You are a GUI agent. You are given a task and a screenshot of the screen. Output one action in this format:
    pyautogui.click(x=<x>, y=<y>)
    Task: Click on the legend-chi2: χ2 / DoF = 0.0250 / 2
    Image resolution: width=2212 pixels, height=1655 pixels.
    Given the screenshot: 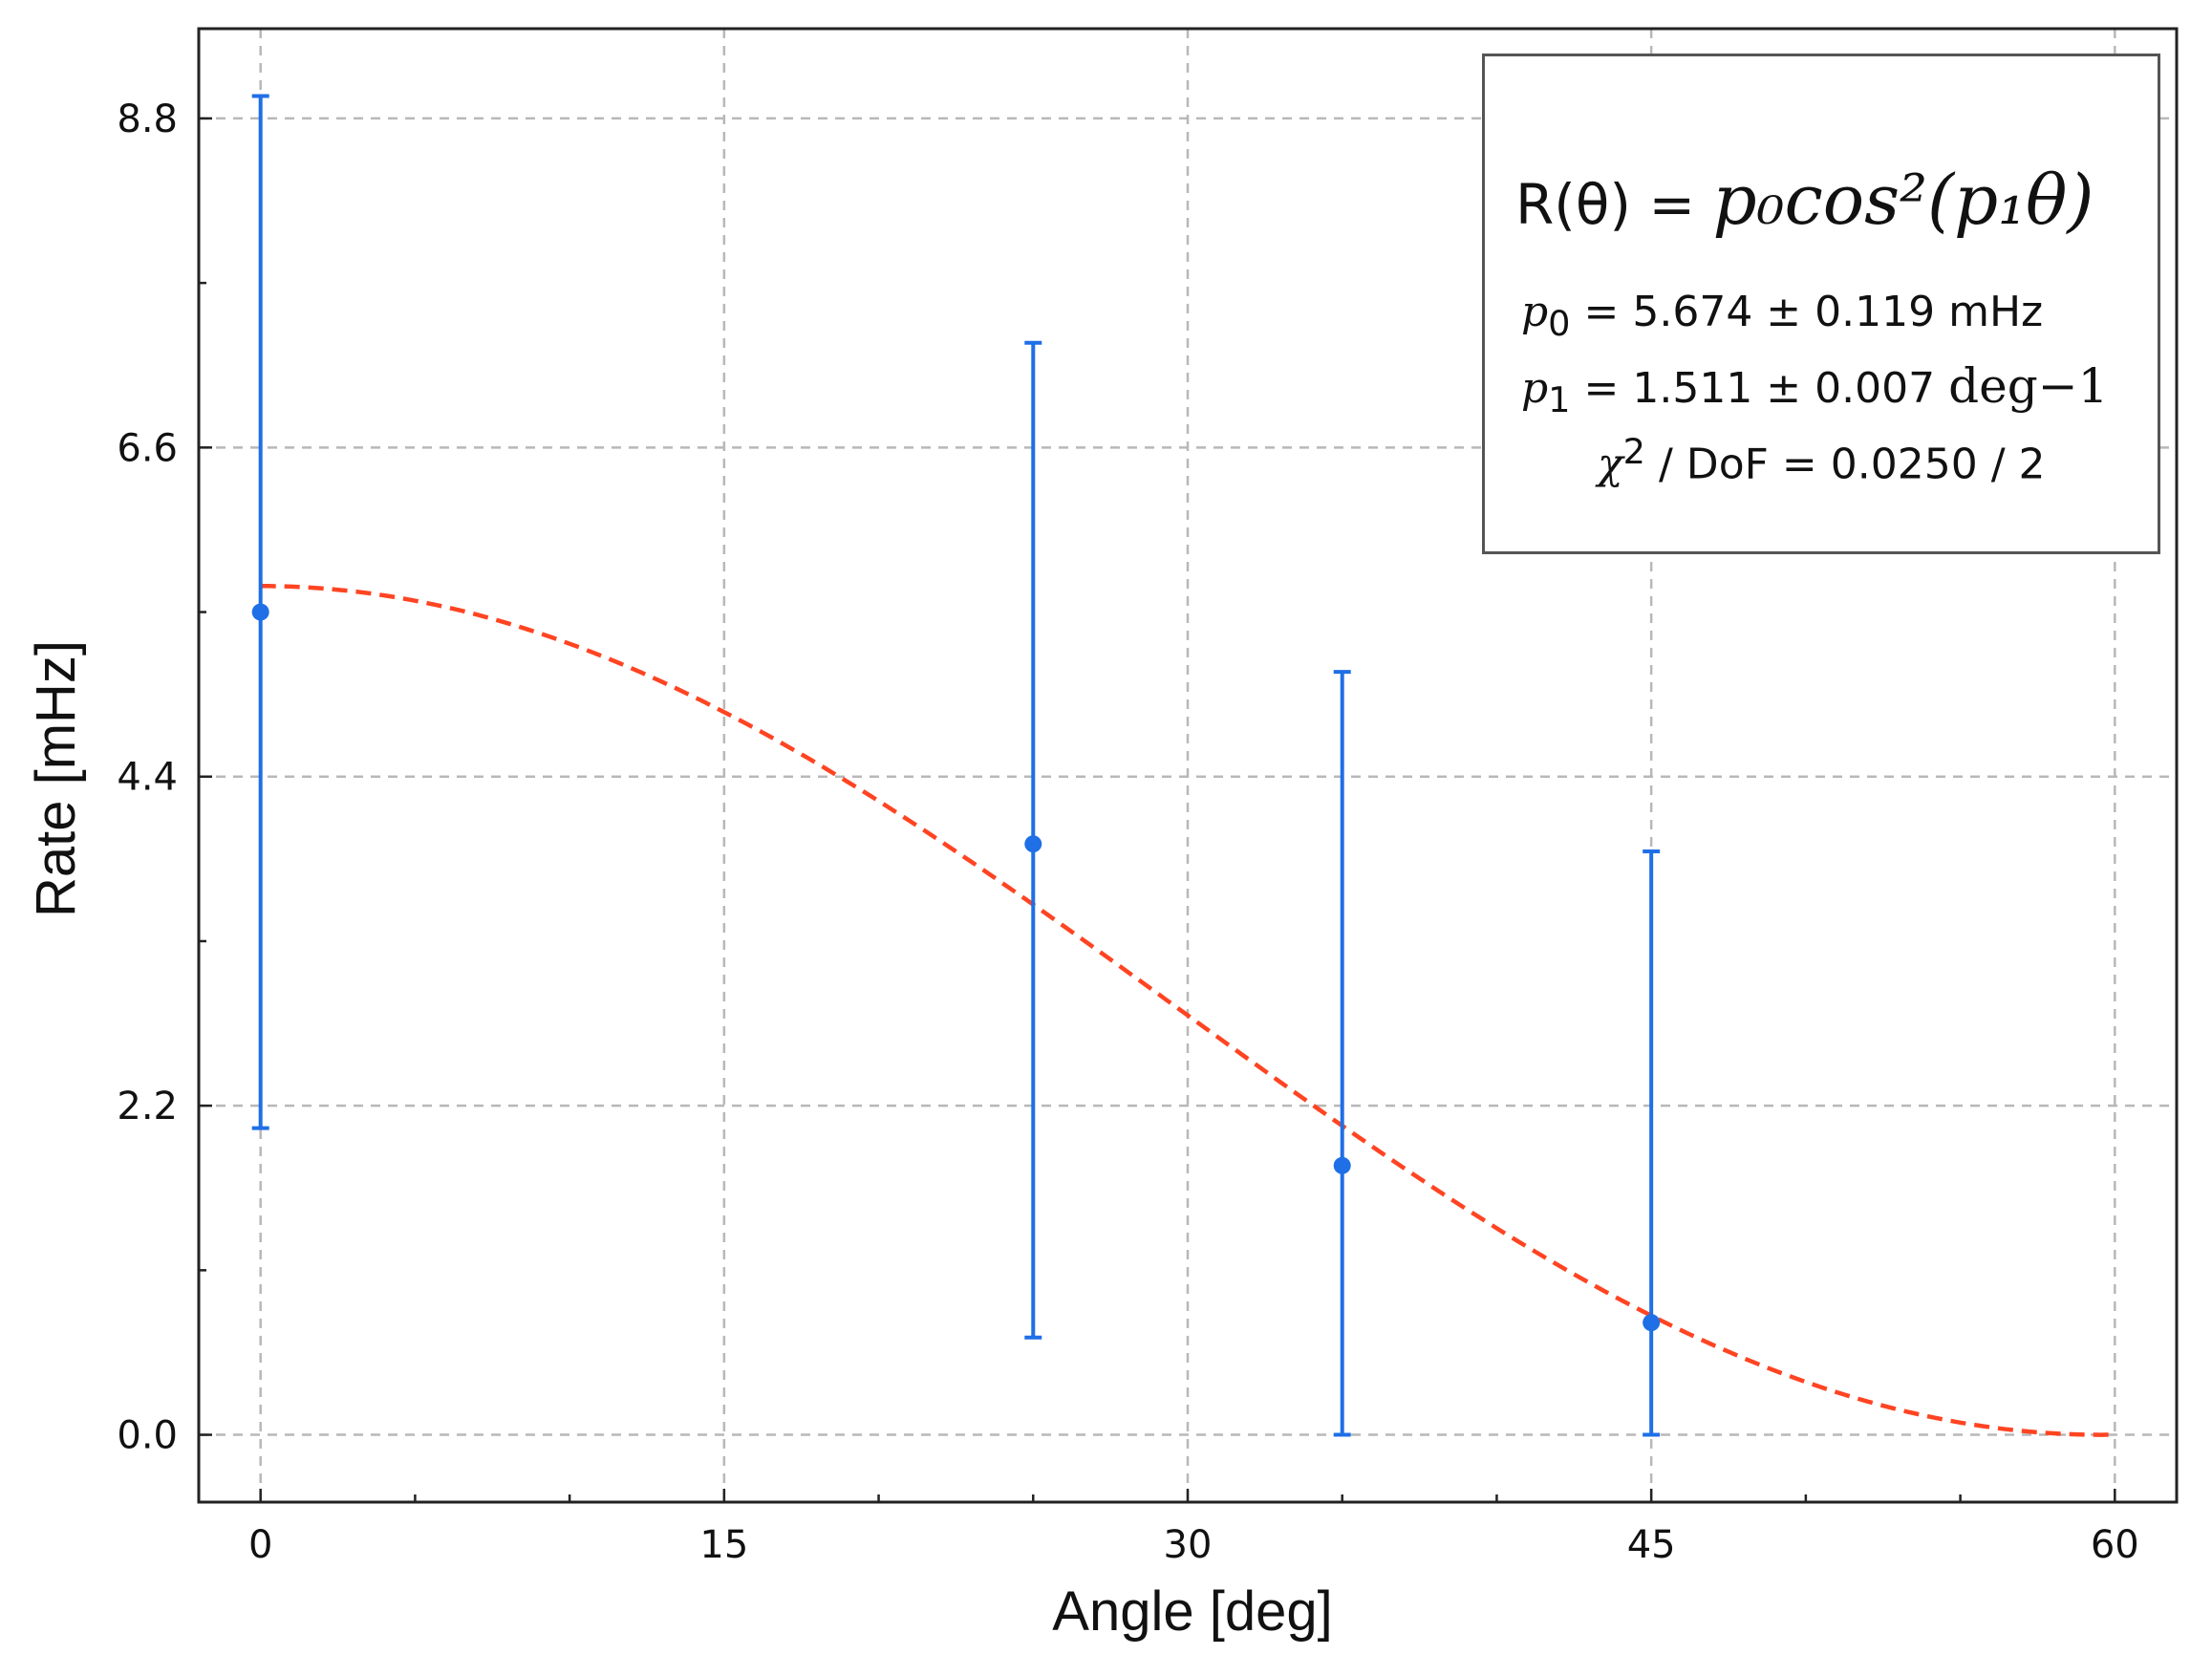 What is the action you would take?
    pyautogui.click(x=1822, y=460)
    